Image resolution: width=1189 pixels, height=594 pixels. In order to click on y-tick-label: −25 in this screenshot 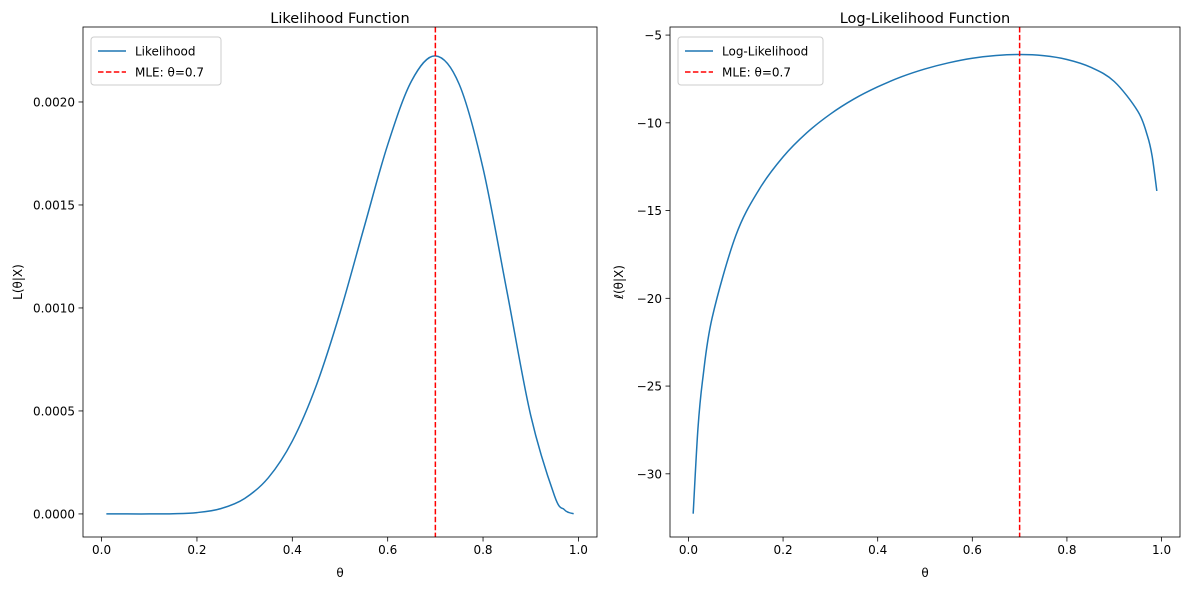, I will do `click(649, 387)`.